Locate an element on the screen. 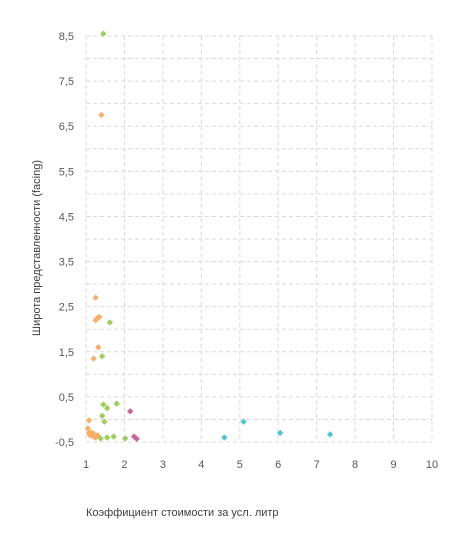 The height and width of the screenshot is (550, 473). x-tick-label: 2 is located at coordinates (124, 465).